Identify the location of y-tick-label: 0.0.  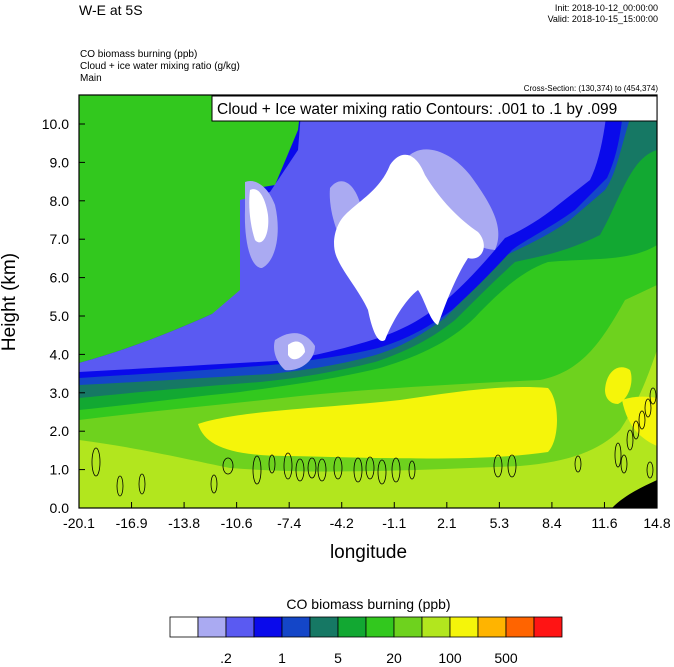
(60, 508).